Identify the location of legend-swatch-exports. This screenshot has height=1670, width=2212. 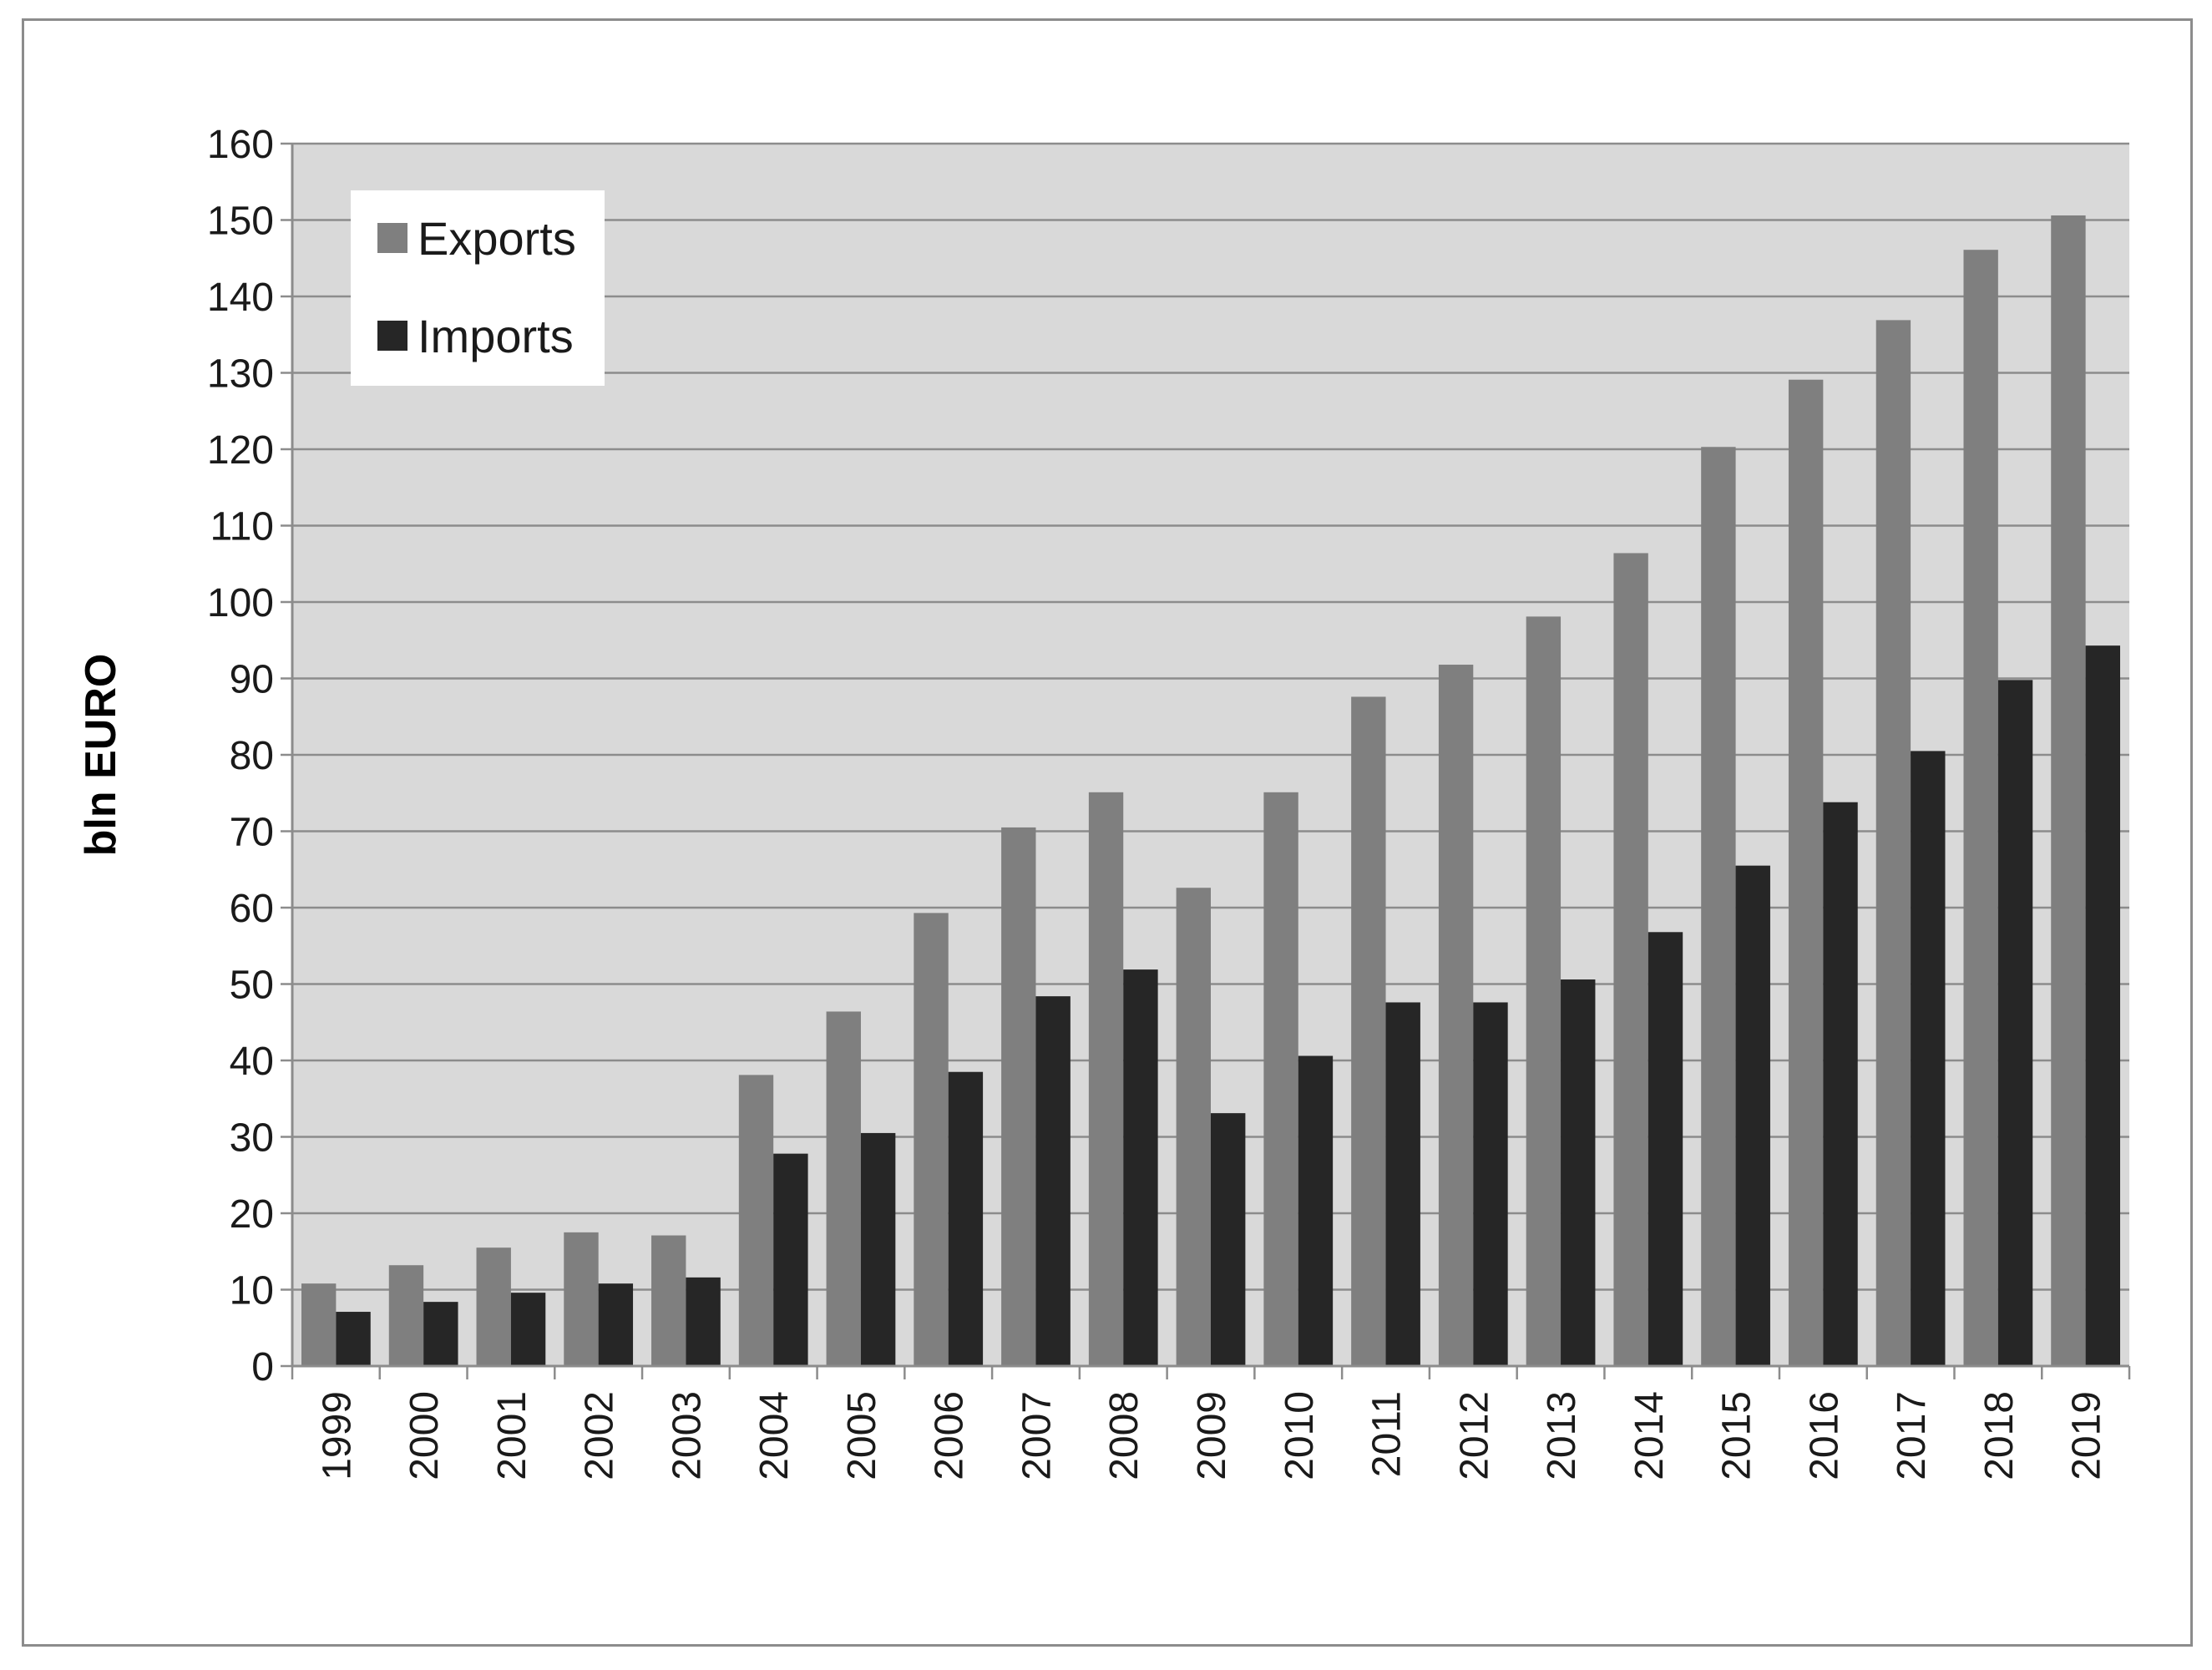
(392, 238).